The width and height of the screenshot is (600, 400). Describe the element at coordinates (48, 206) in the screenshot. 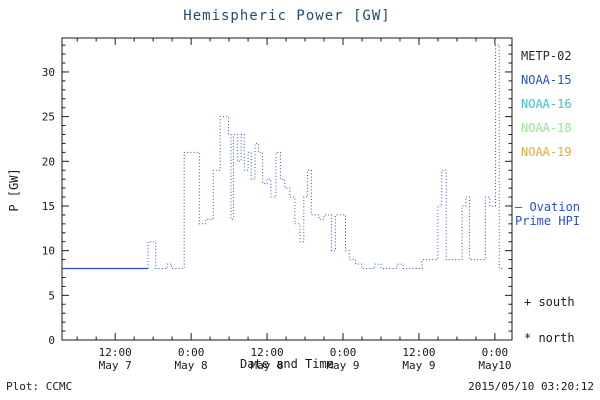

I see `y-tick-label: 15` at that location.